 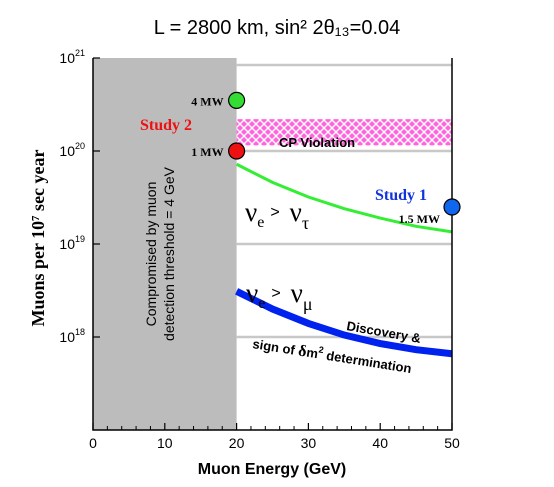 What do you see at coordinates (72, 57) in the screenshot?
I see `y-tick-label: 1021` at bounding box center [72, 57].